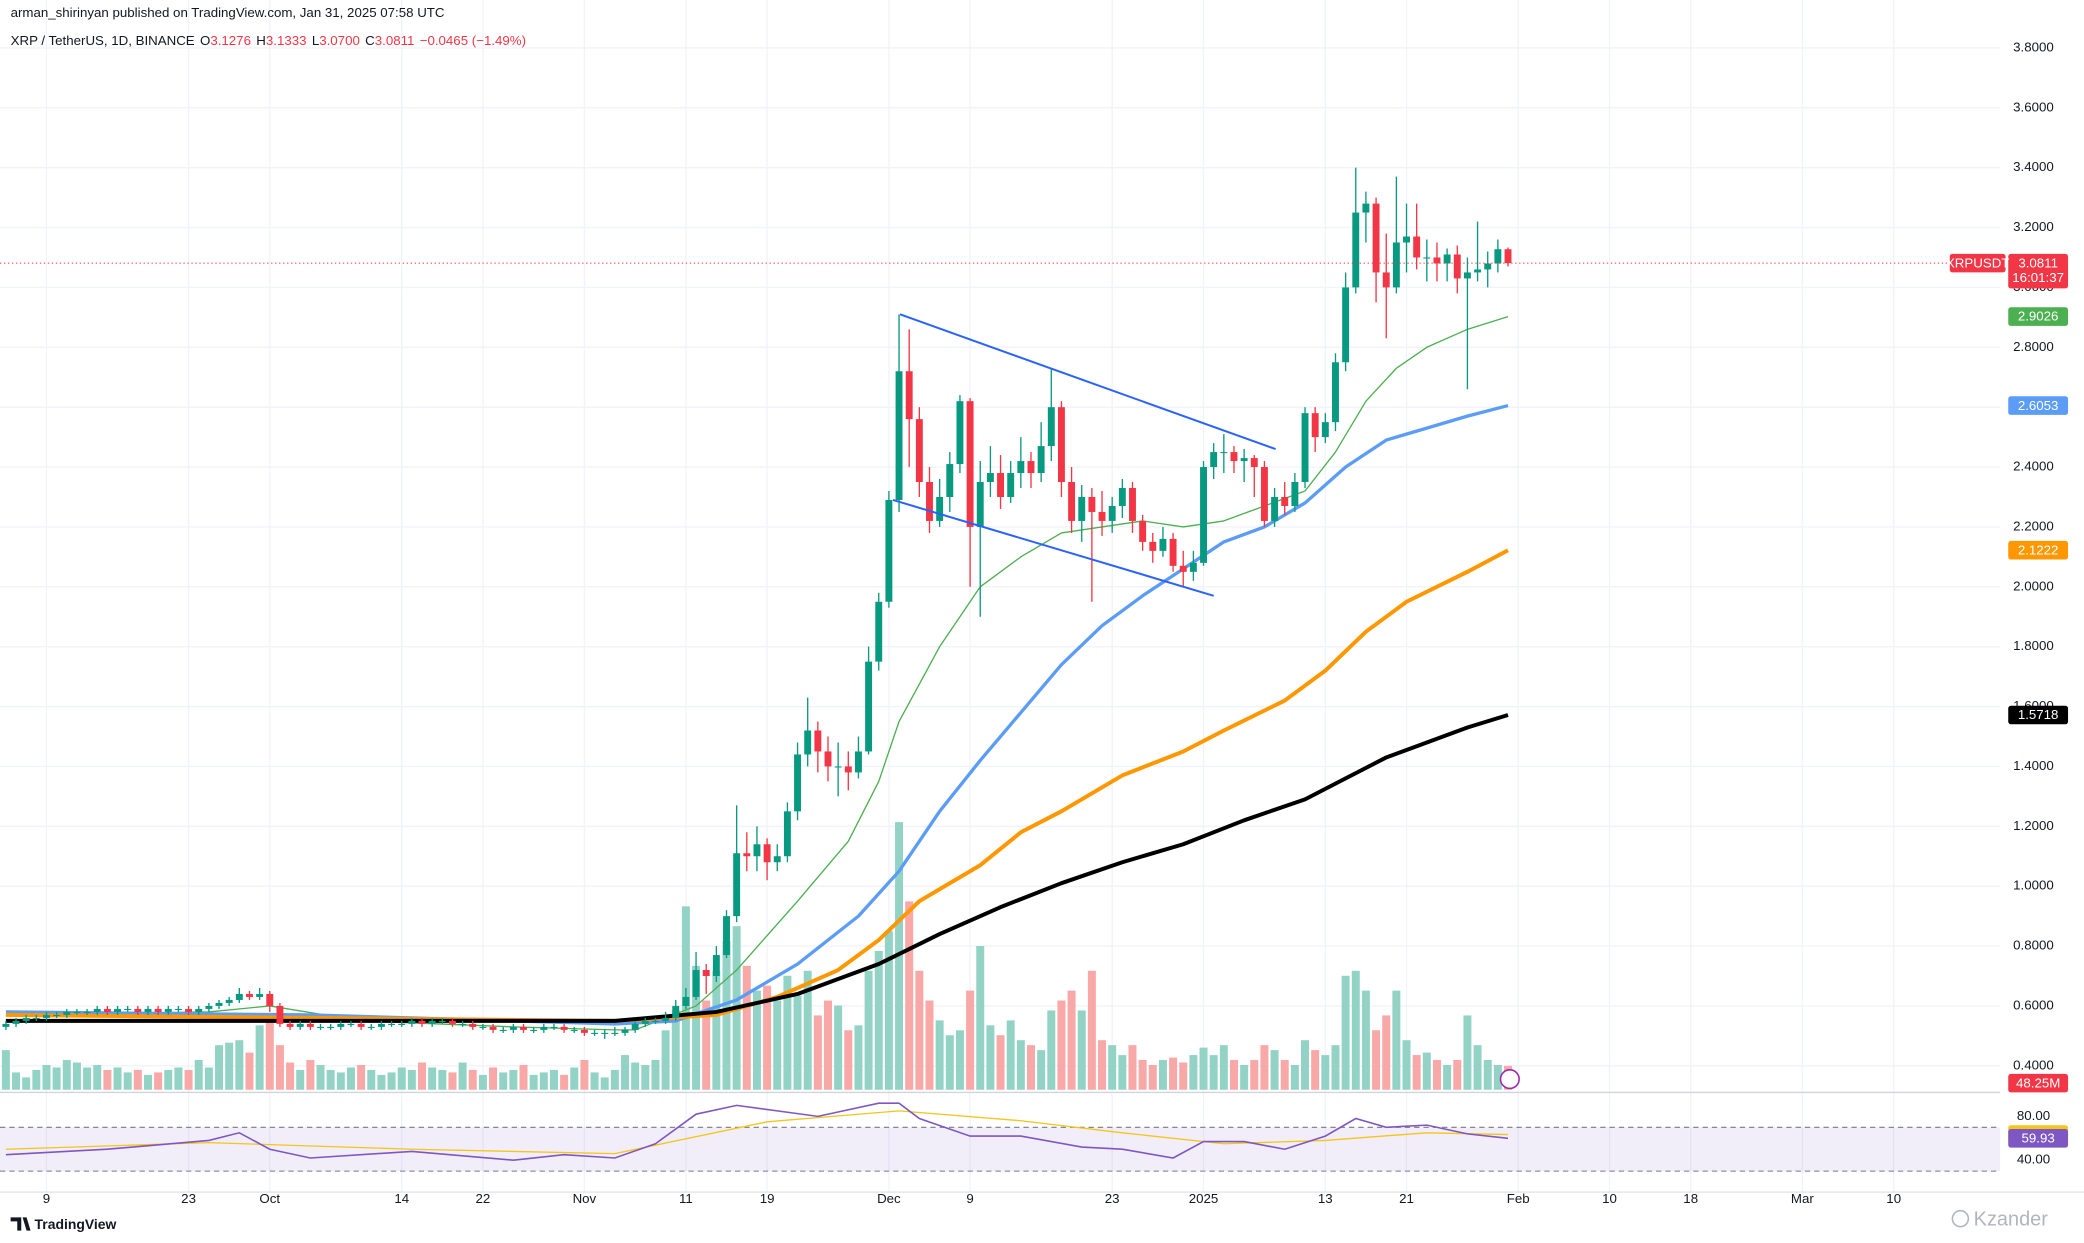 Image resolution: width=2084 pixels, height=1243 pixels. I want to click on y-tick-label: 3.2000, so click(2033, 226).